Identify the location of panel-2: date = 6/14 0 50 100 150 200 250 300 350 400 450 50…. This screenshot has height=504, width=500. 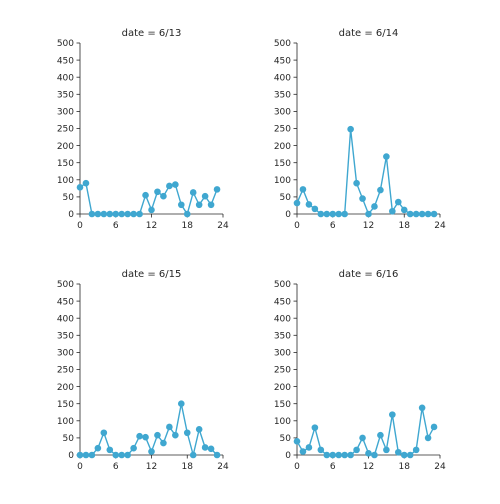
(360, 129).